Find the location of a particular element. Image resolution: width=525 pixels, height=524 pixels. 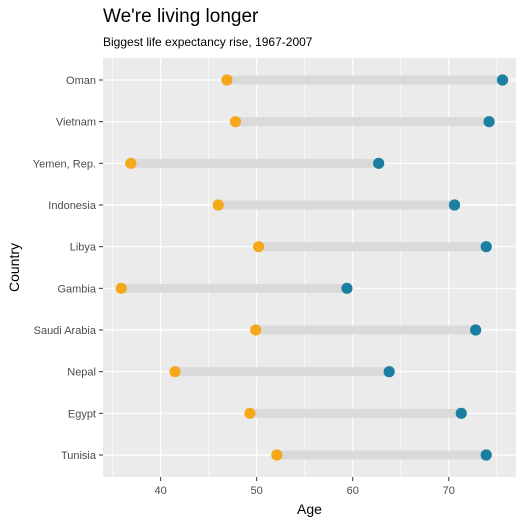

y-axis-label: Country is located at coordinates (14, 267).